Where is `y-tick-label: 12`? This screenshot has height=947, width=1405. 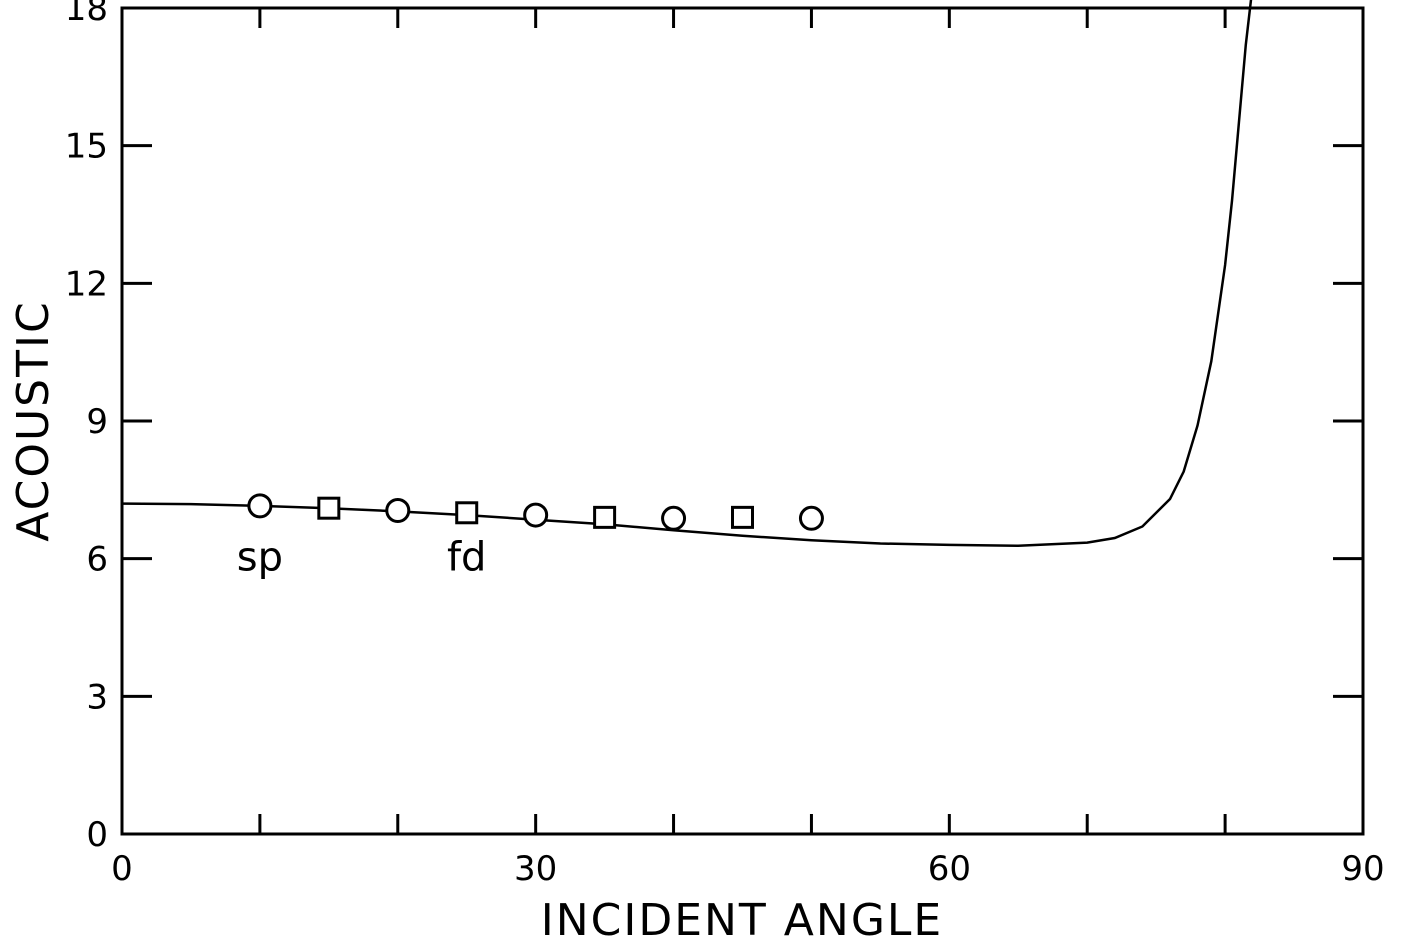
y-tick-label: 12 is located at coordinates (86, 284).